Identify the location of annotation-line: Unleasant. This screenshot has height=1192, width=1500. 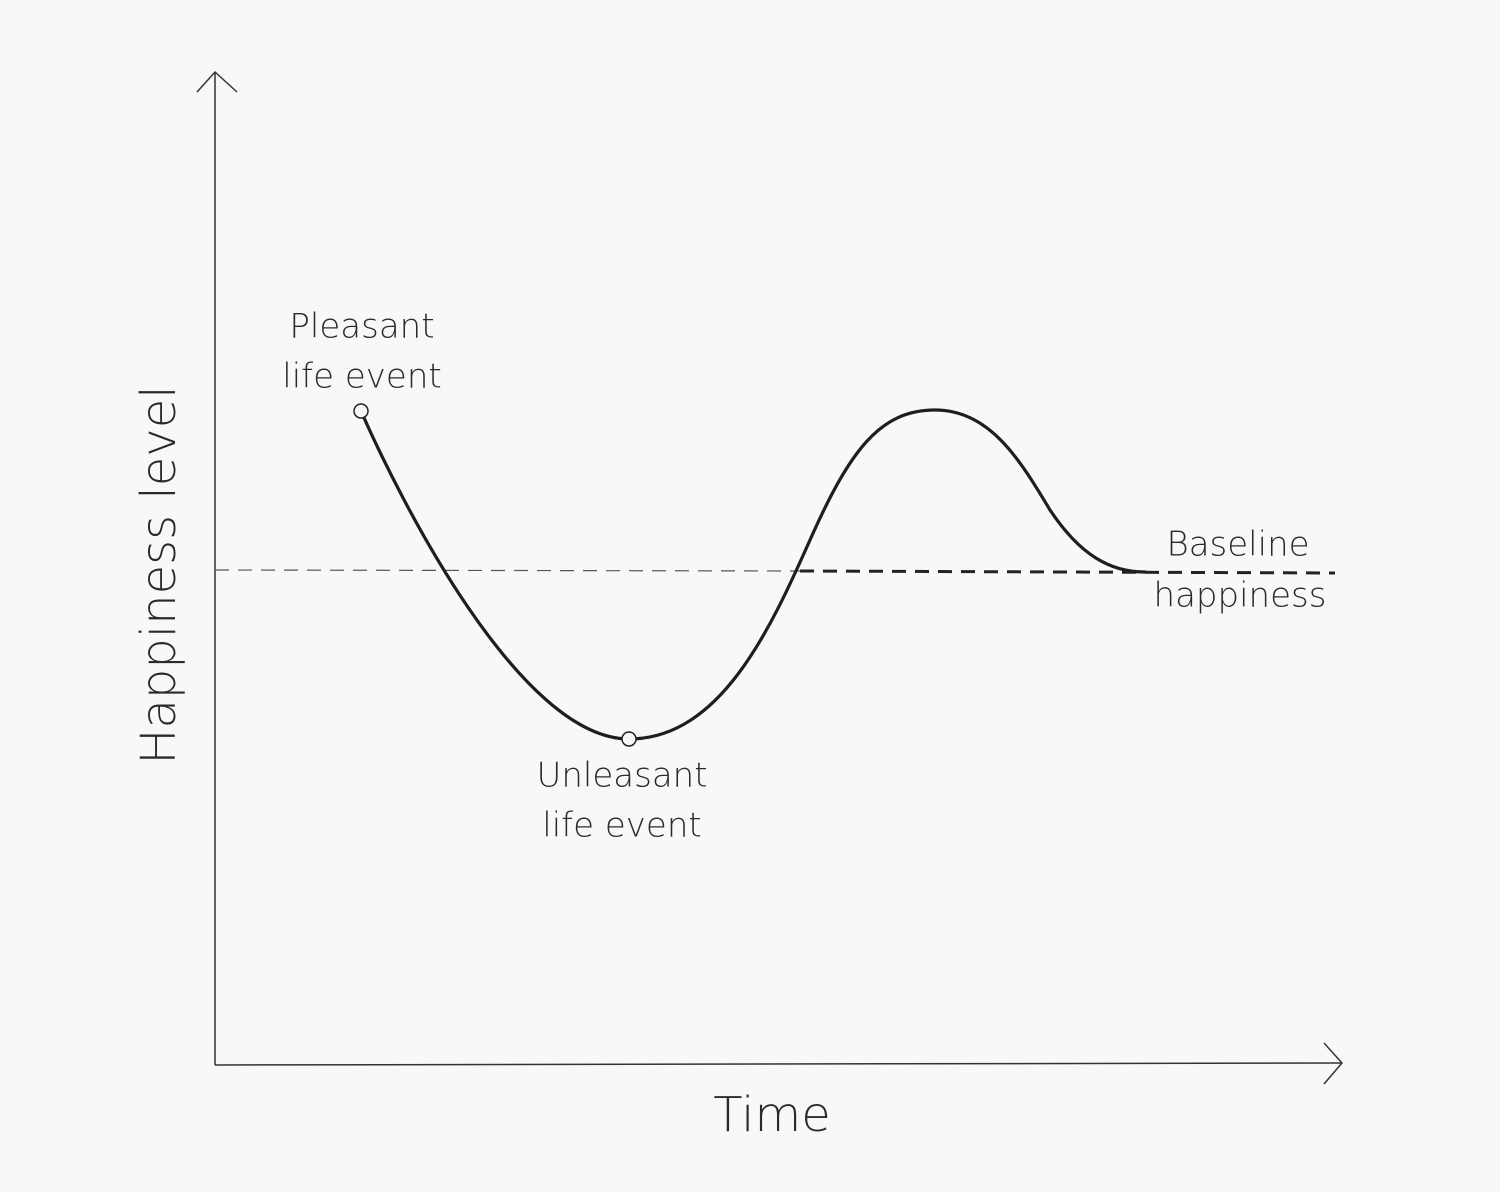
(621, 776).